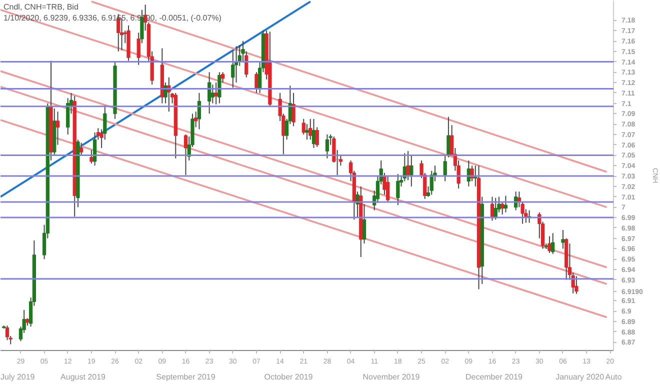 The width and height of the screenshot is (660, 384). What do you see at coordinates (580, 377) in the screenshot?
I see `text: January 2020` at bounding box center [580, 377].